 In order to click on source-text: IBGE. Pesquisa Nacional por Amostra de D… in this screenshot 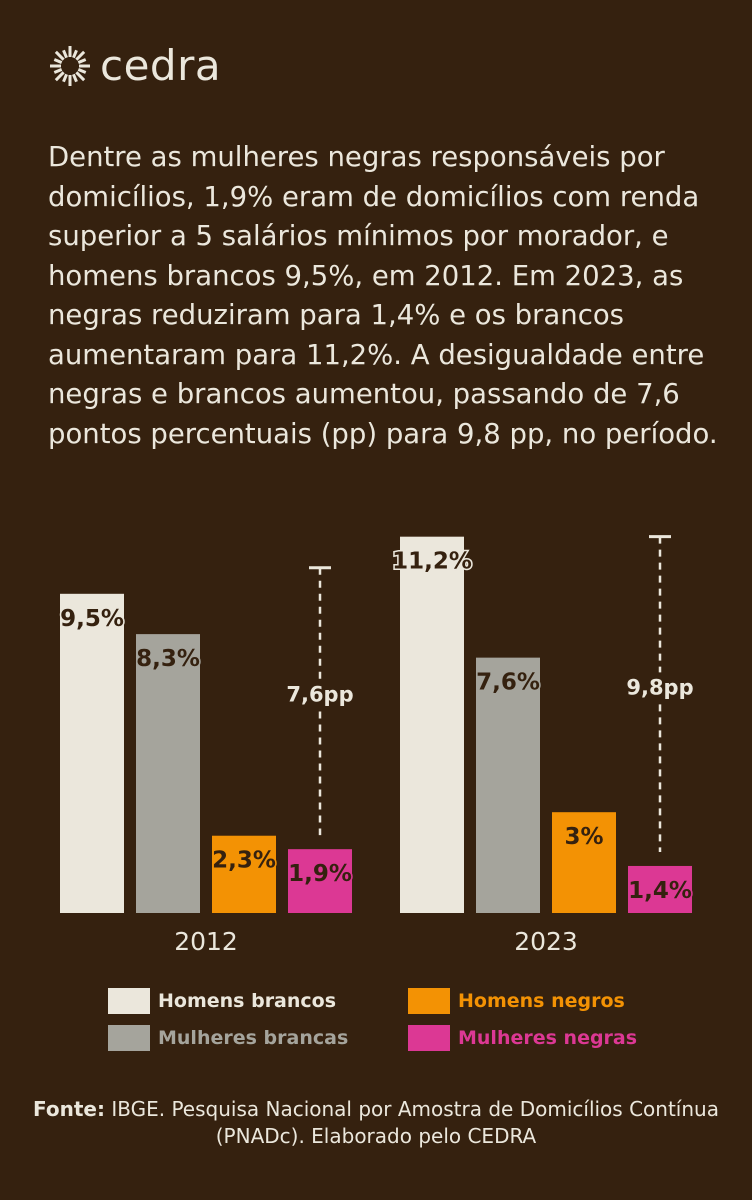, I will do `click(411, 1122)`.